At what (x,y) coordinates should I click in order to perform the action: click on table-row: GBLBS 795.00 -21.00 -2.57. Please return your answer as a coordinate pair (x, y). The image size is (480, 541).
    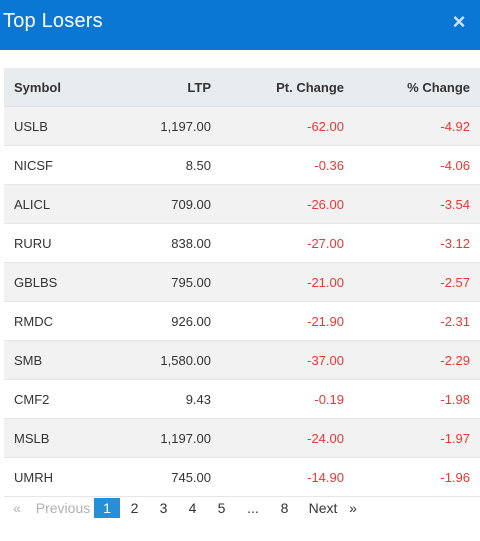
    Looking at the image, I should click on (242, 282).